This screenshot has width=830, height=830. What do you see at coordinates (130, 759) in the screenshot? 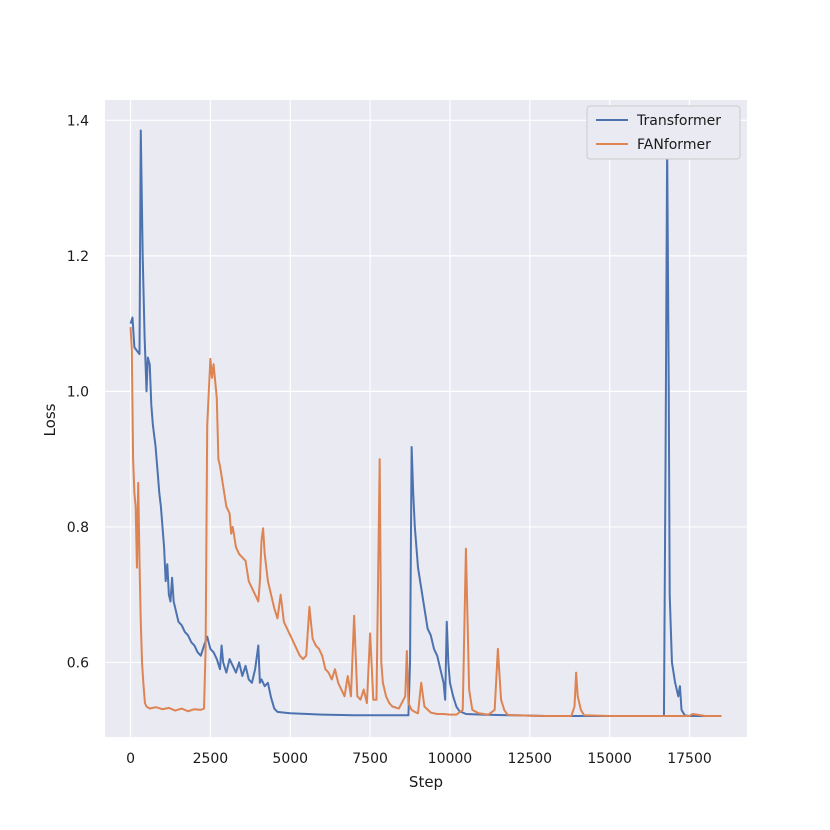
I see `x-tick-label: 0` at bounding box center [130, 759].